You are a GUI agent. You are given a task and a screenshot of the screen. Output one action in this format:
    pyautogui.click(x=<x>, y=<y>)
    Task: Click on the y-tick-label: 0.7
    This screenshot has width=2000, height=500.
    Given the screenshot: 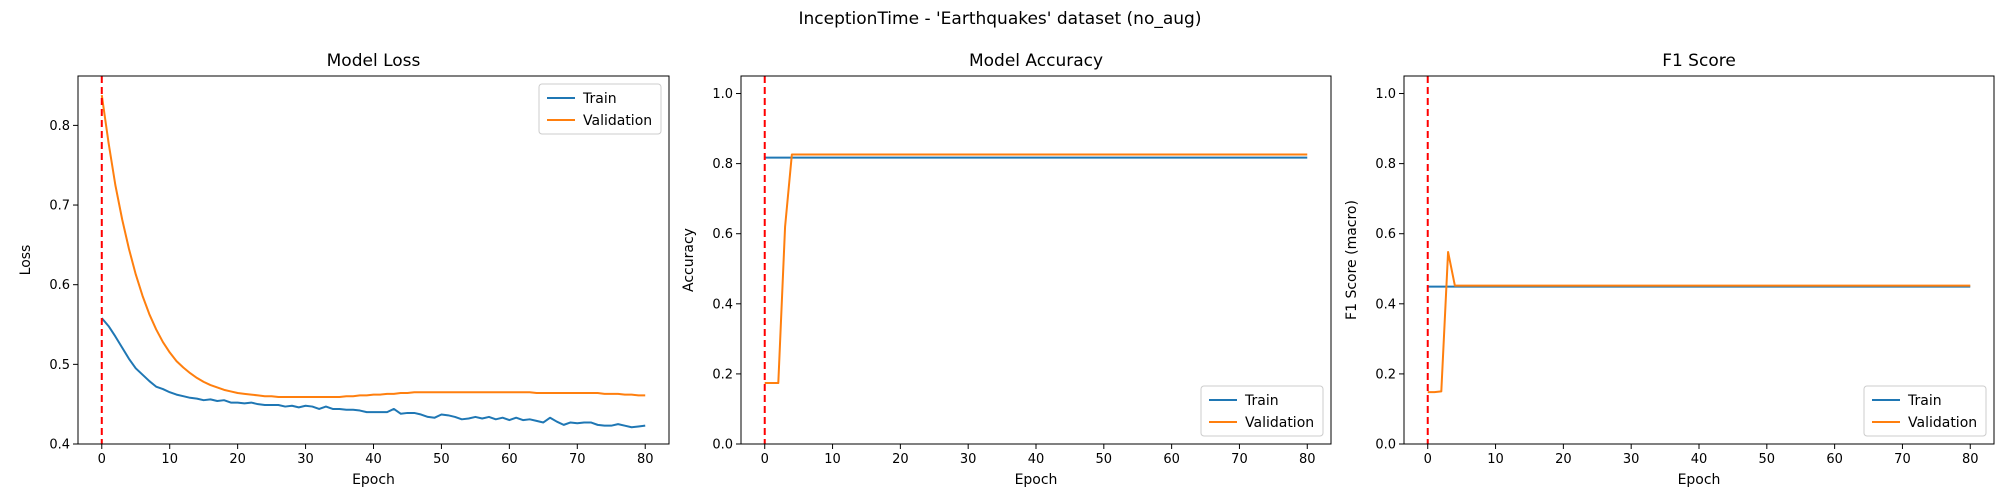 What is the action you would take?
    pyautogui.click(x=59, y=206)
    